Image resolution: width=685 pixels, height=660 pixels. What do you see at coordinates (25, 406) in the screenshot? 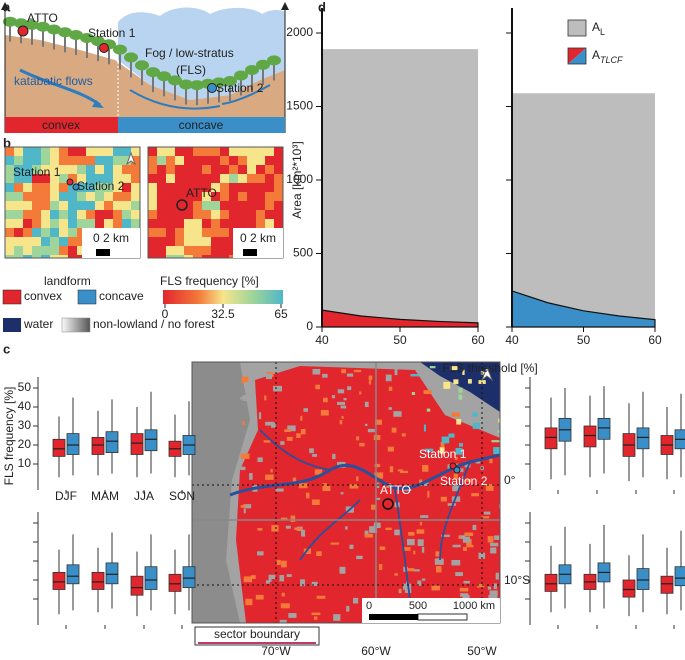
I see `y-tick-label: 40` at bounding box center [25, 406].